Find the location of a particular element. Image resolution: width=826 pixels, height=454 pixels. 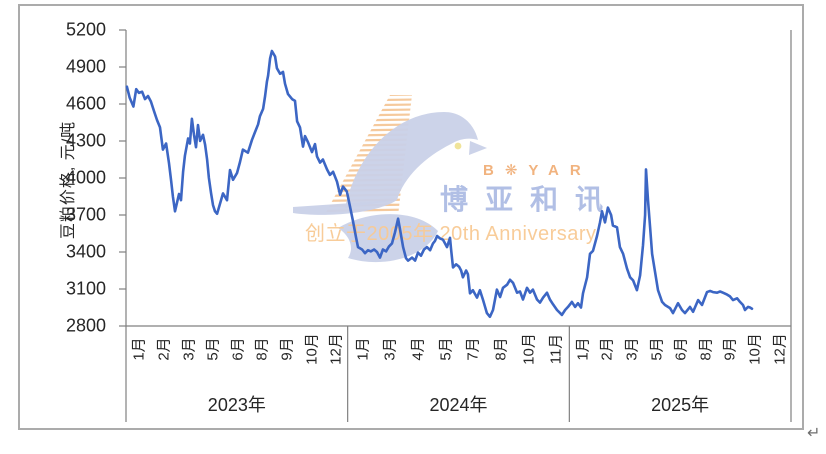

y-tick-label: 4300 is located at coordinates (85, 140).